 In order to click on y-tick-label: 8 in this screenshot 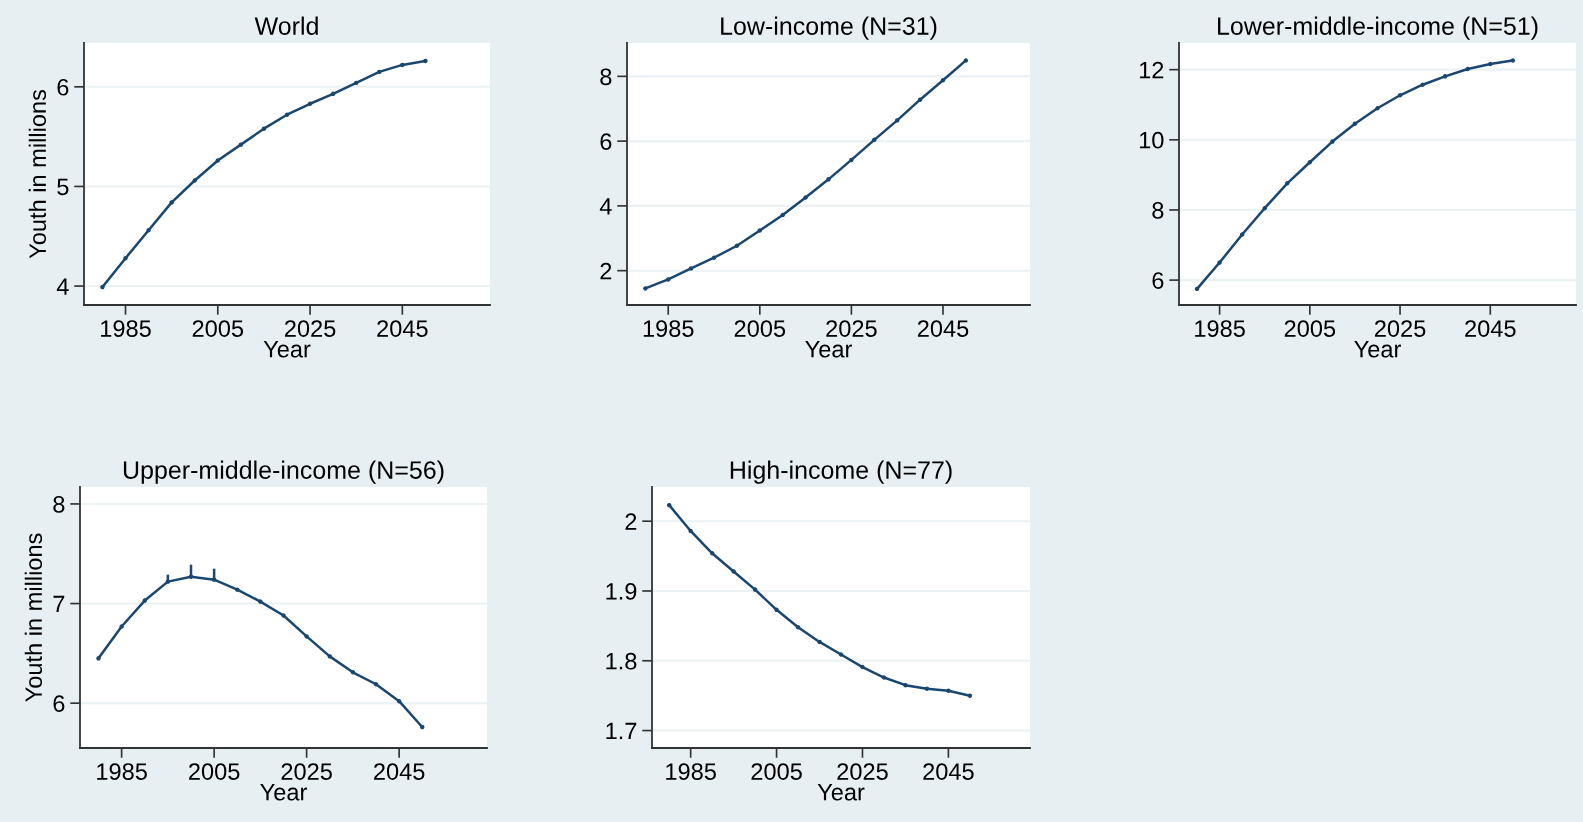, I will do `click(606, 77)`.